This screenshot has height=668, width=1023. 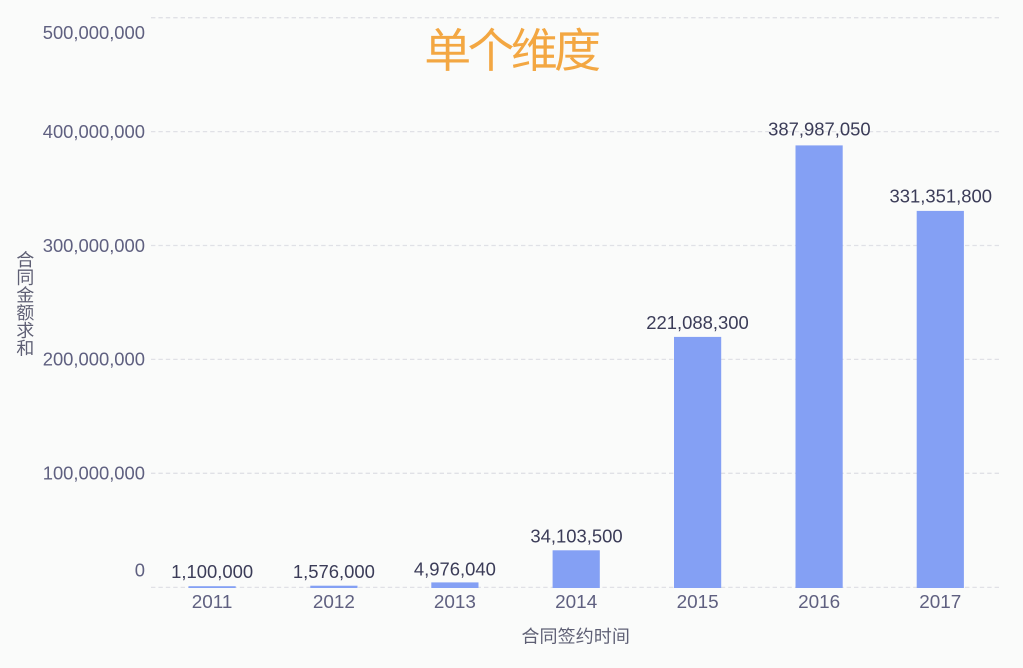 I want to click on svg-text: 221,088,300, so click(x=697, y=322).